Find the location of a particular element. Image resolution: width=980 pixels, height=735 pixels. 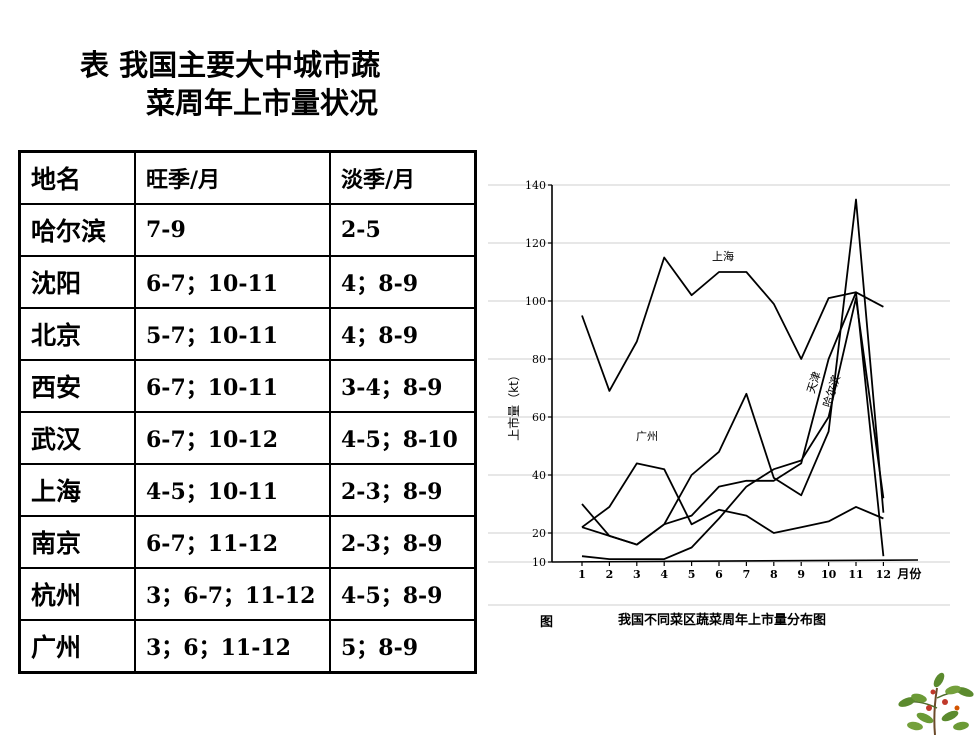

x-tick-label: 3 is located at coordinates (637, 574).